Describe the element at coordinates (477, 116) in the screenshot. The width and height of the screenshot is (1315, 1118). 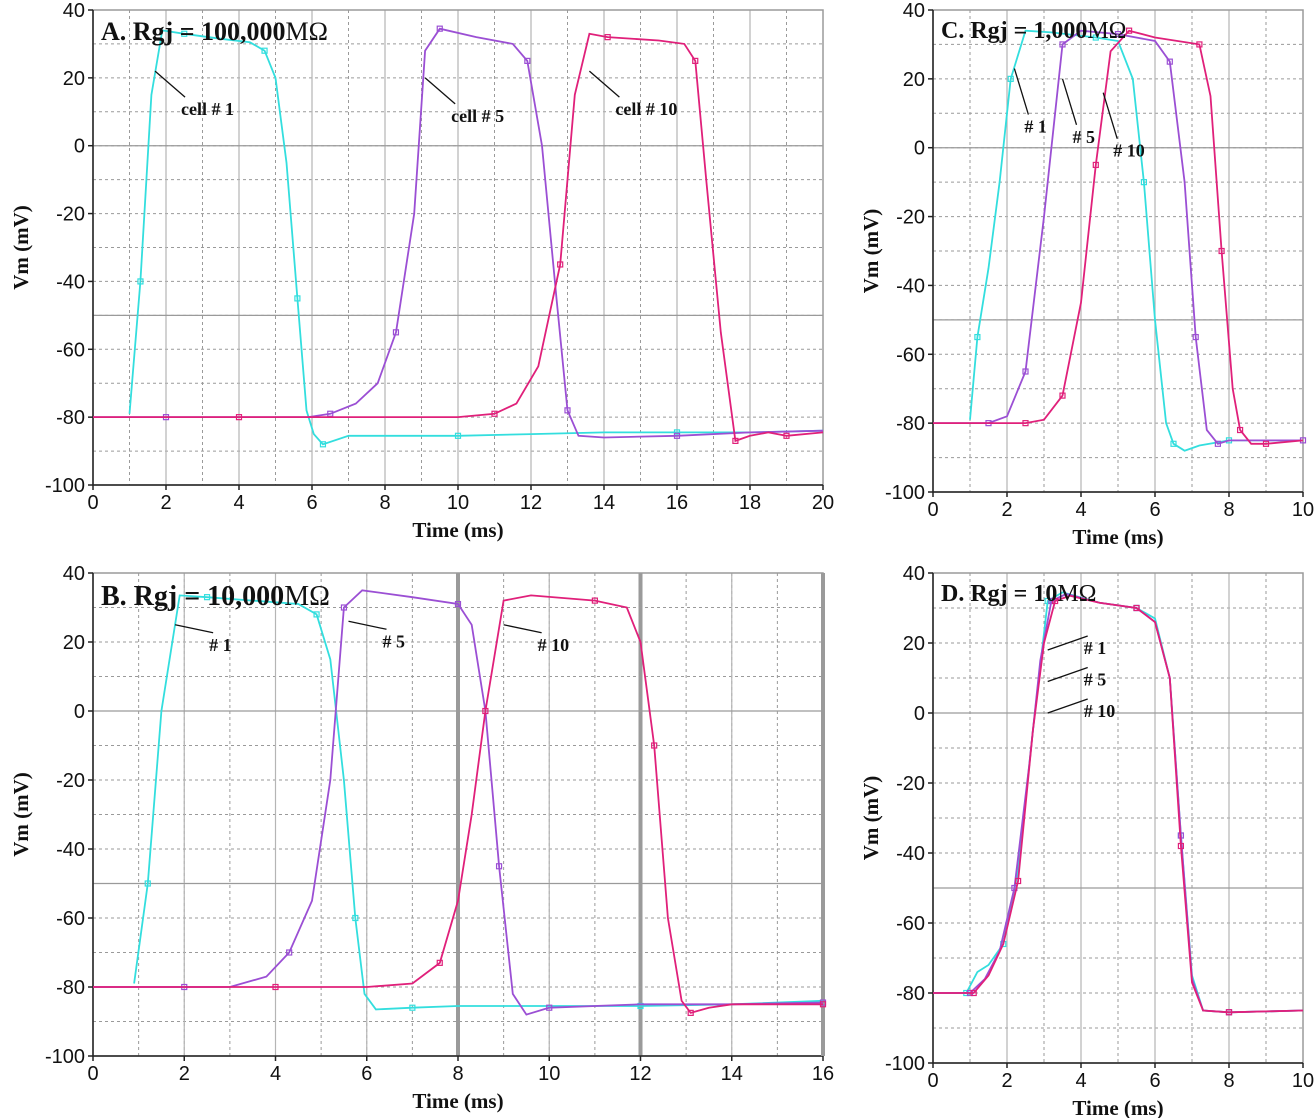
I see `annotation-label: cell # 5` at that location.